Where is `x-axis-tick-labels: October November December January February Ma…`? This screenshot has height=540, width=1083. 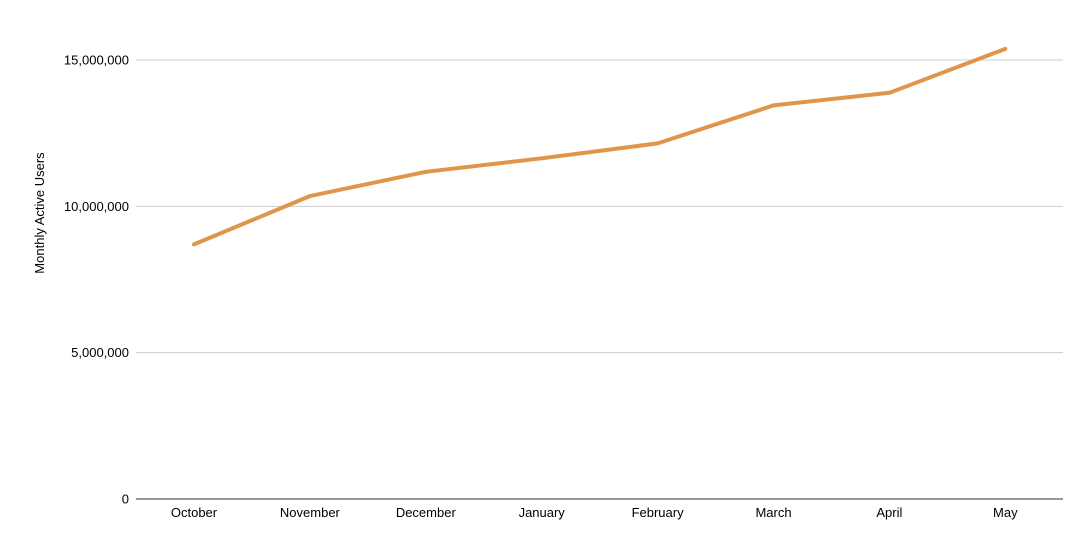 x-axis-tick-labels: October November December January February Ma… is located at coordinates (594, 512).